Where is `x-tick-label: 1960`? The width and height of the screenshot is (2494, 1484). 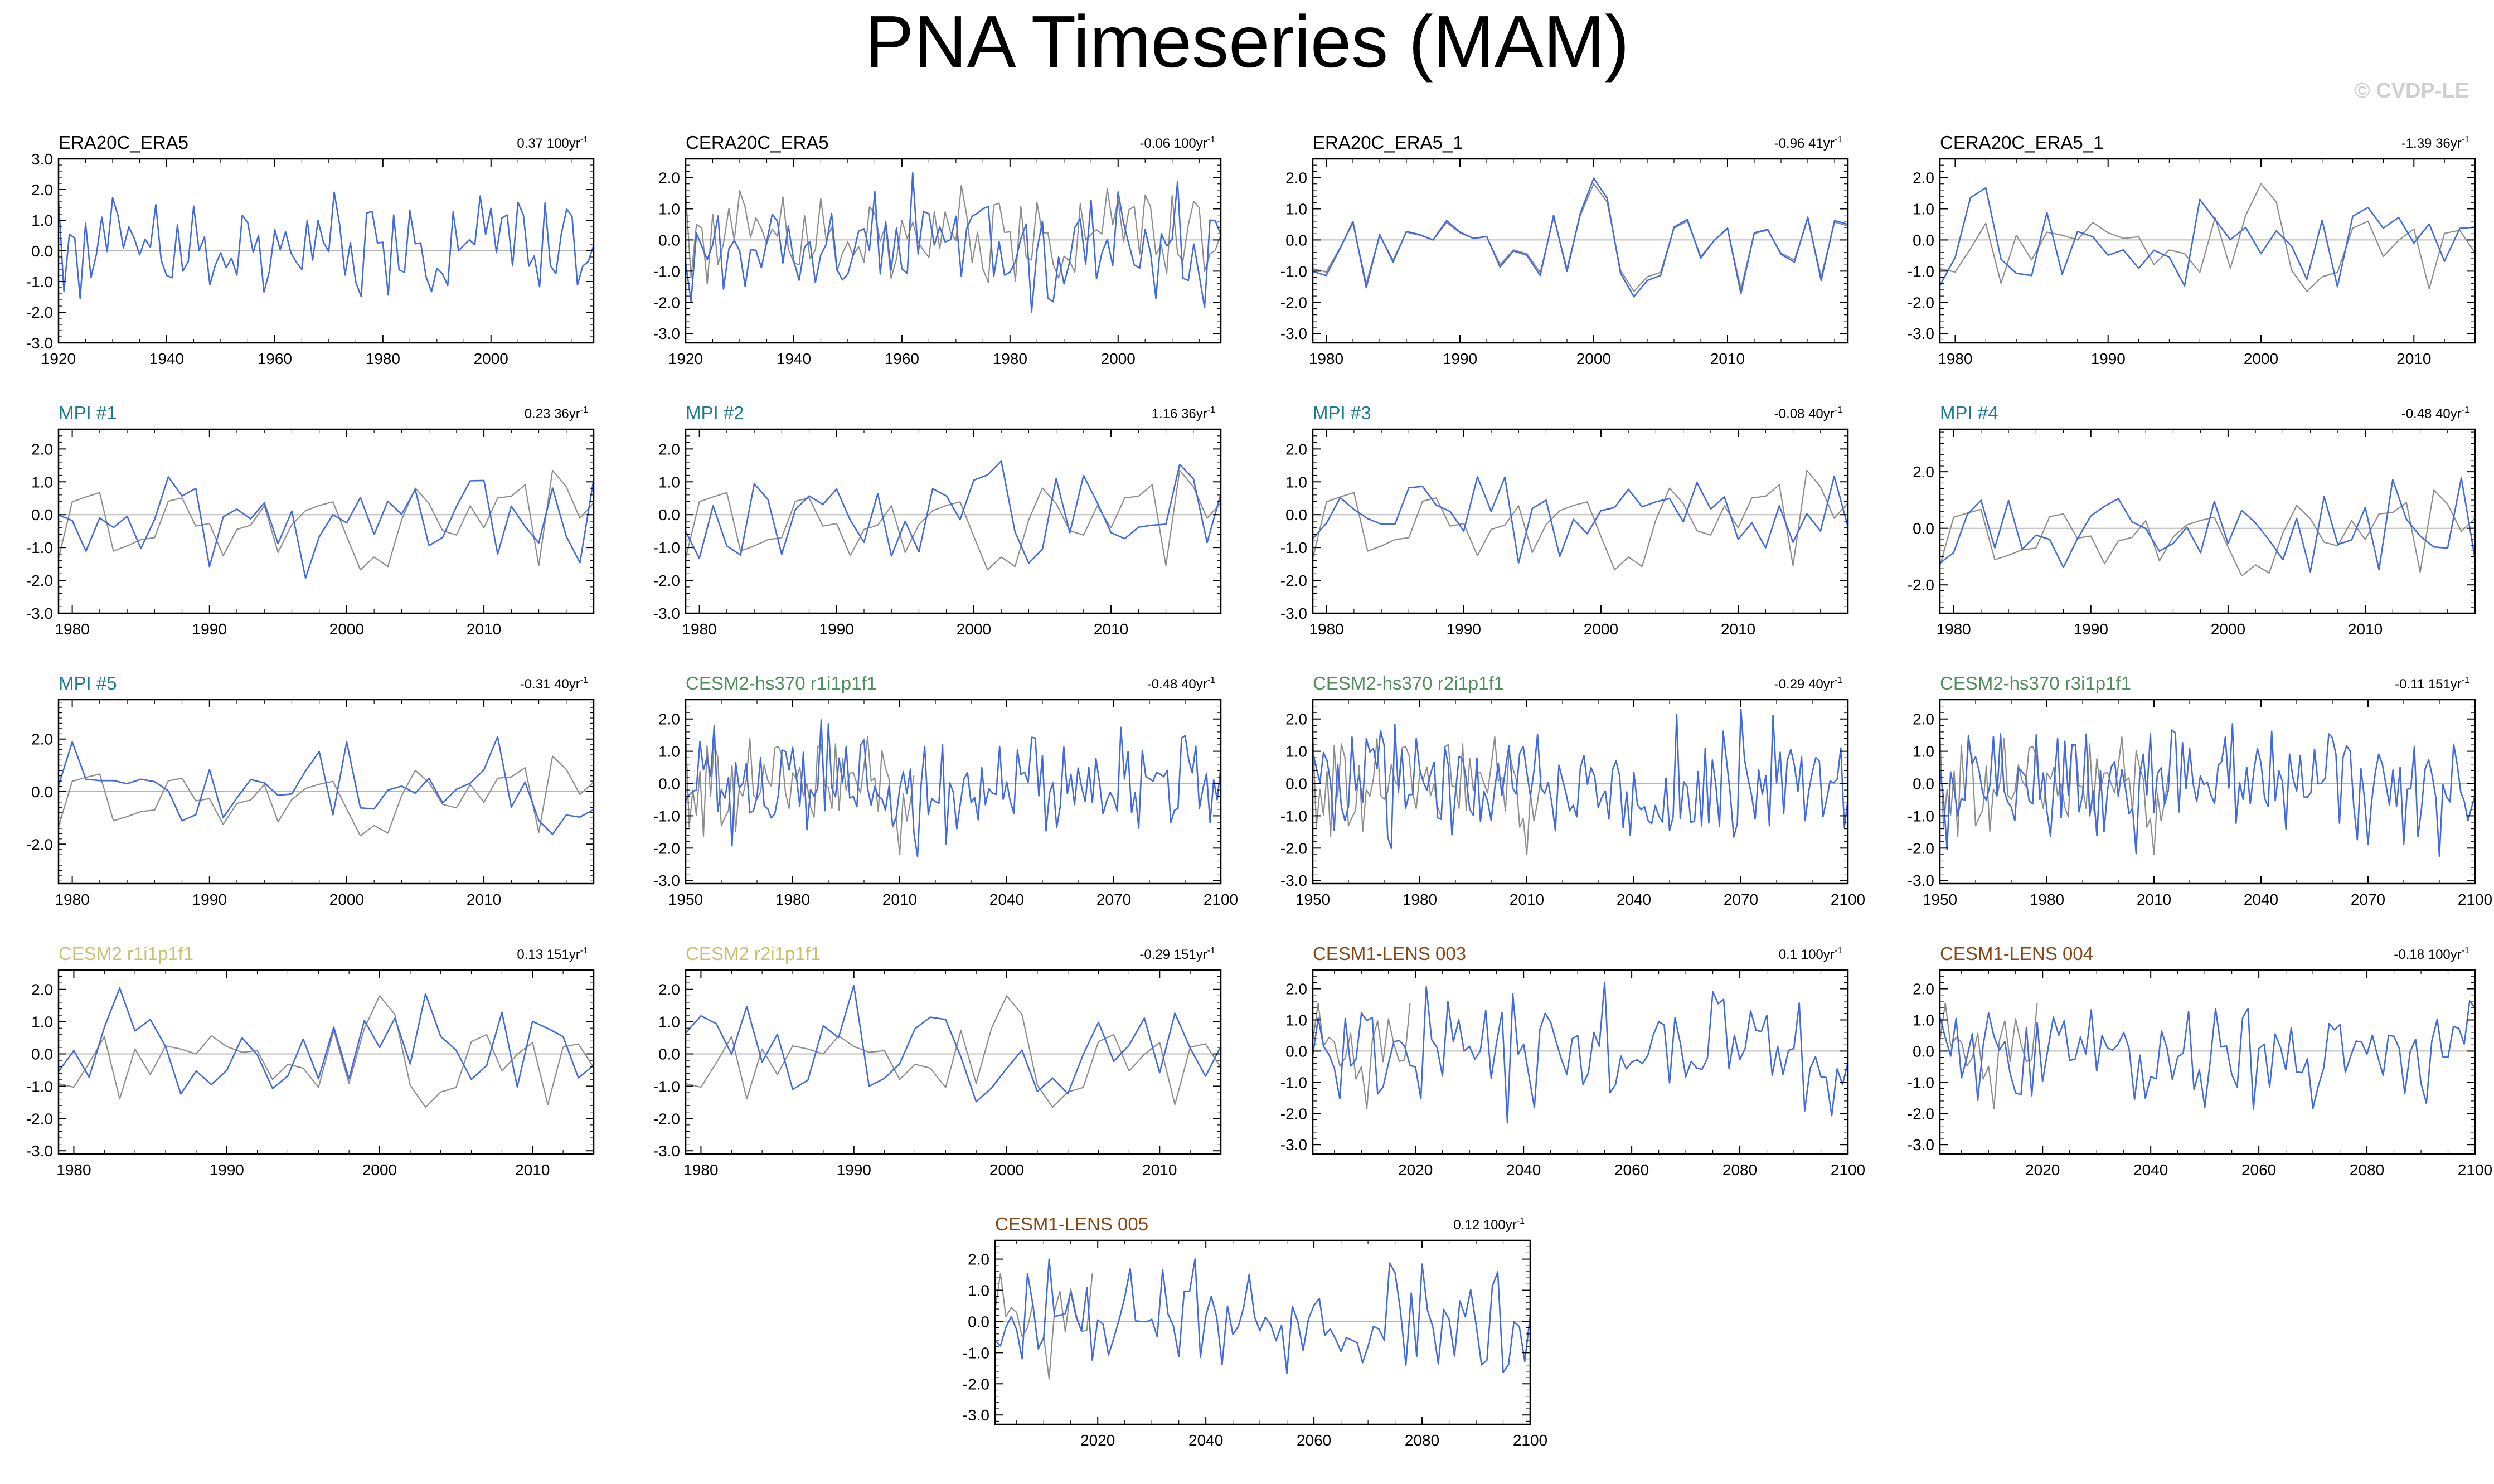 x-tick-label: 1960 is located at coordinates (902, 358).